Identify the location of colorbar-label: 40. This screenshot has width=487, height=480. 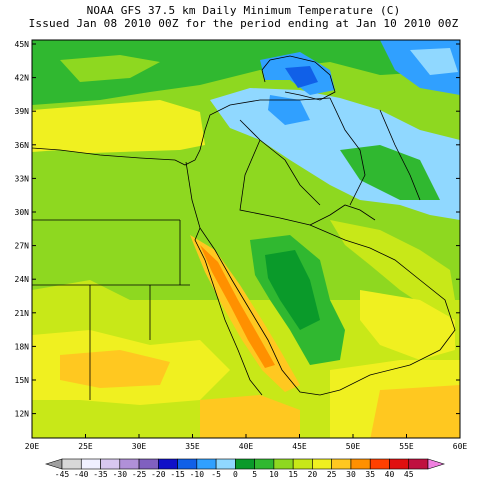
(390, 474).